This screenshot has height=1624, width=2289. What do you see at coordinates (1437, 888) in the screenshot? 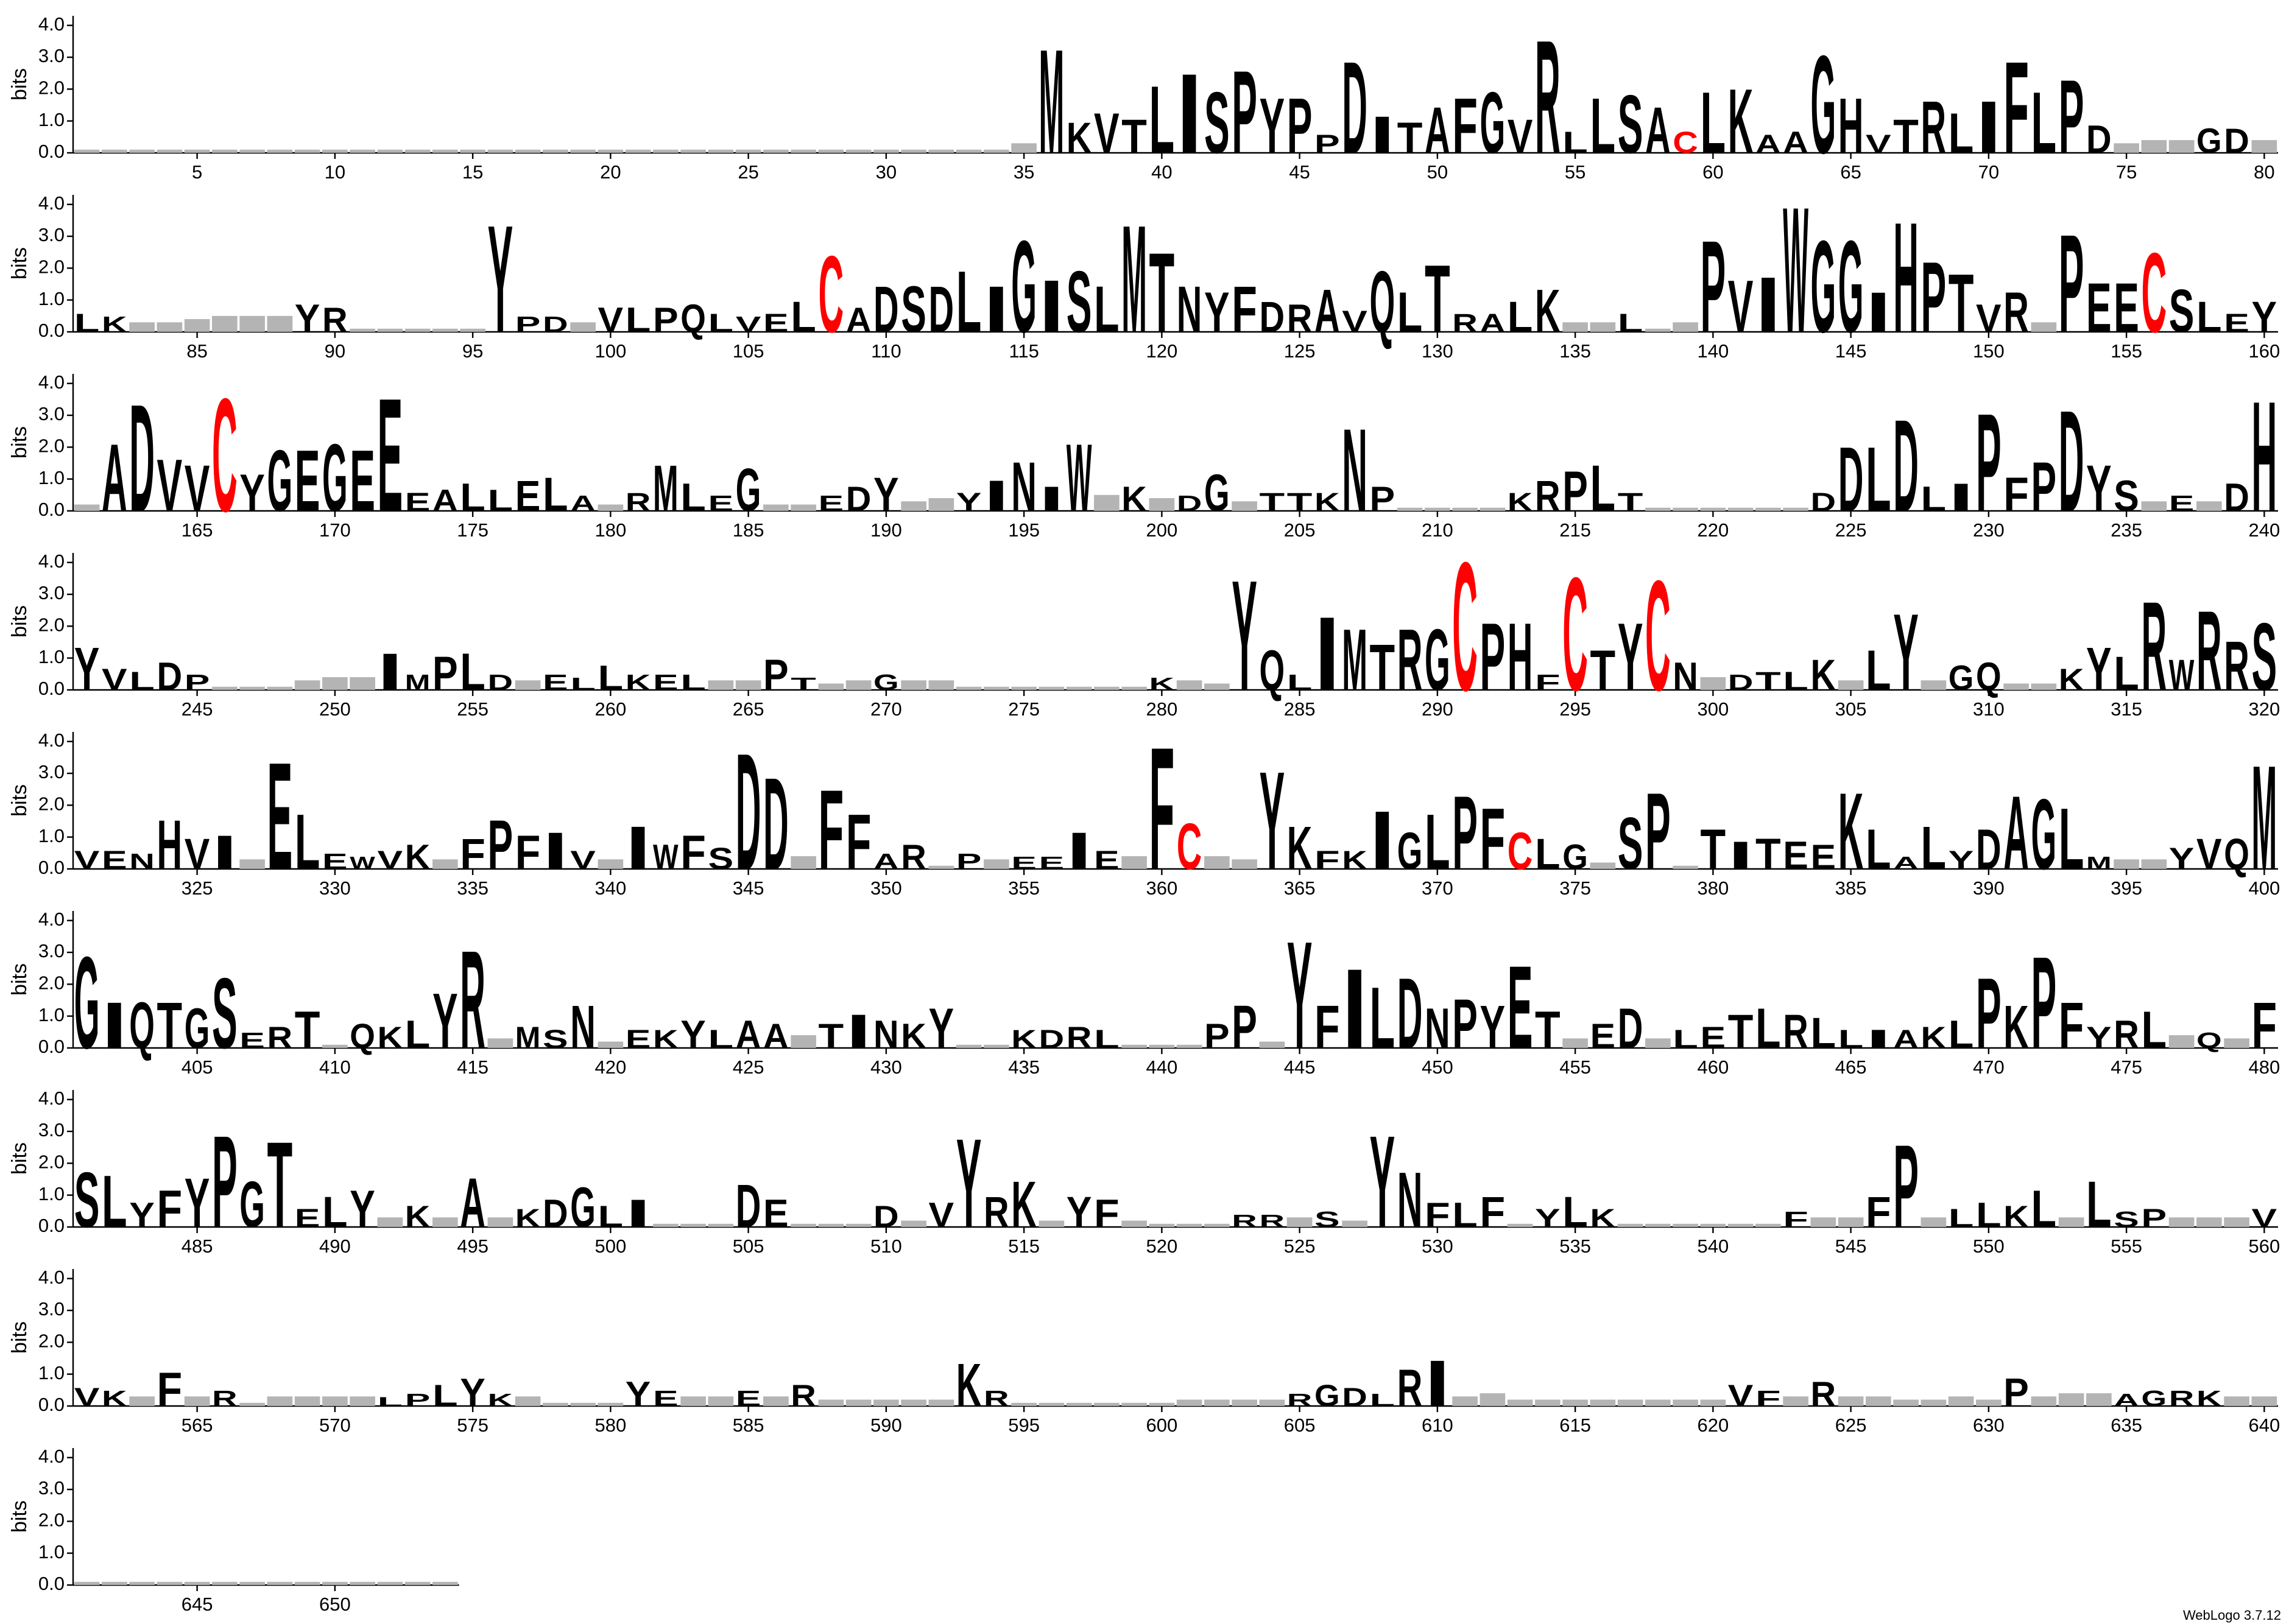
I see `x-tick-label: 370` at bounding box center [1437, 888].